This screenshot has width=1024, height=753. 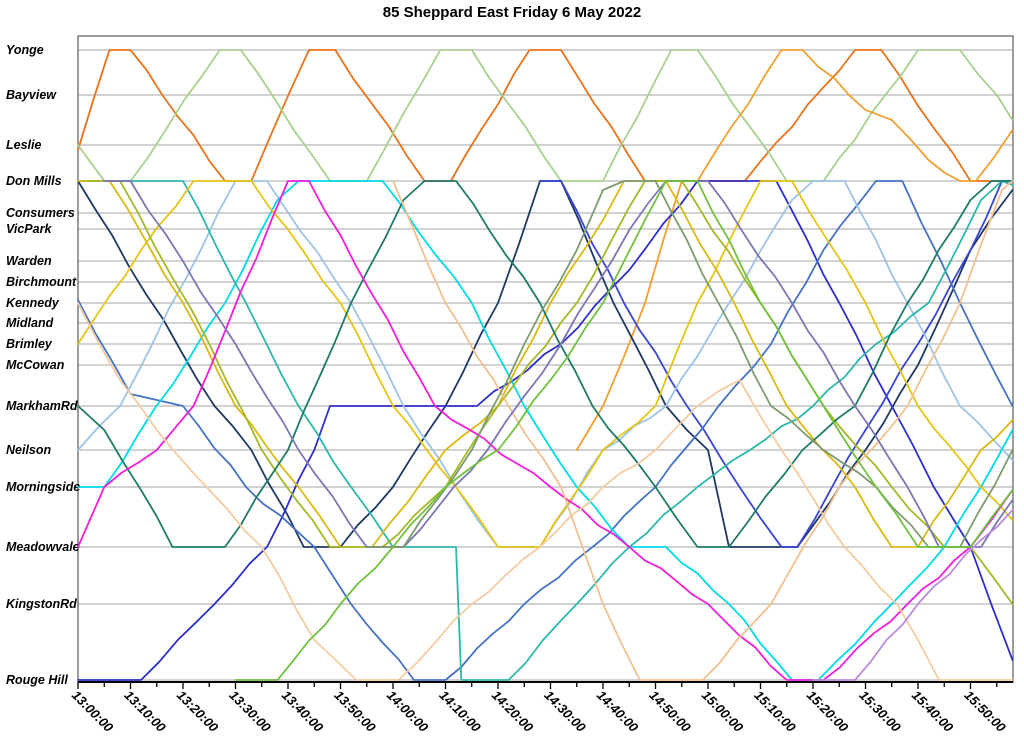 What do you see at coordinates (985, 712) in the screenshot?
I see `x-tick-label: 15:50:00` at bounding box center [985, 712].